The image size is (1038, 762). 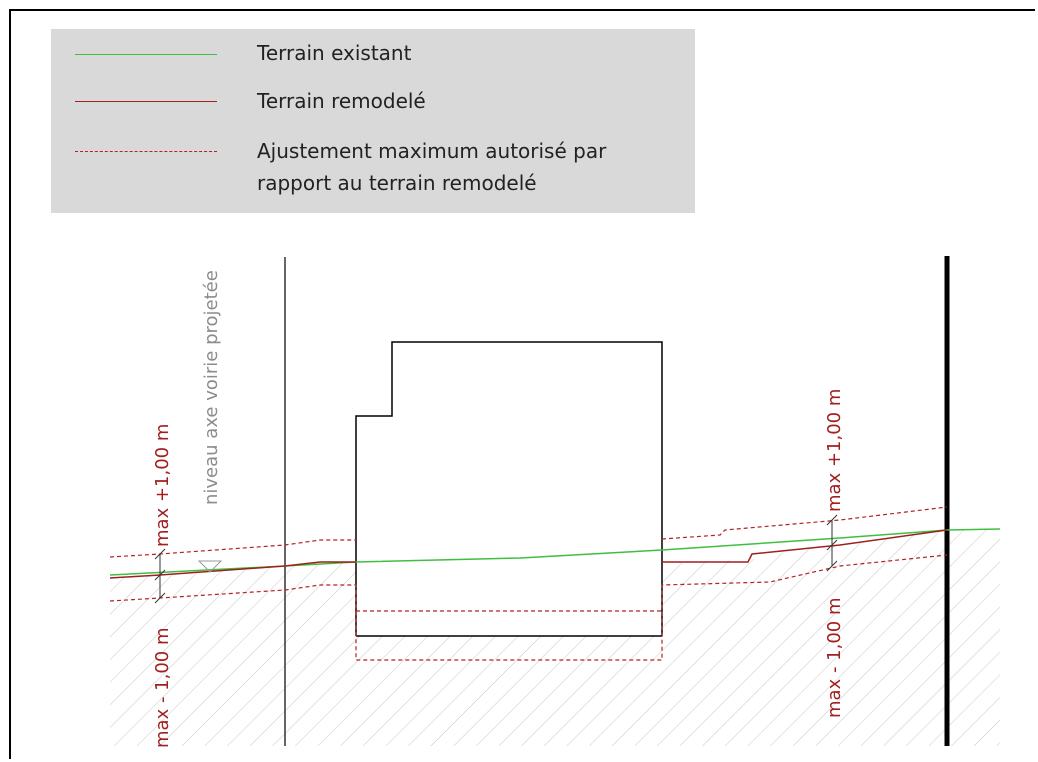 What do you see at coordinates (162, 485) in the screenshot?
I see `left-plus-label: max +1,00 m` at bounding box center [162, 485].